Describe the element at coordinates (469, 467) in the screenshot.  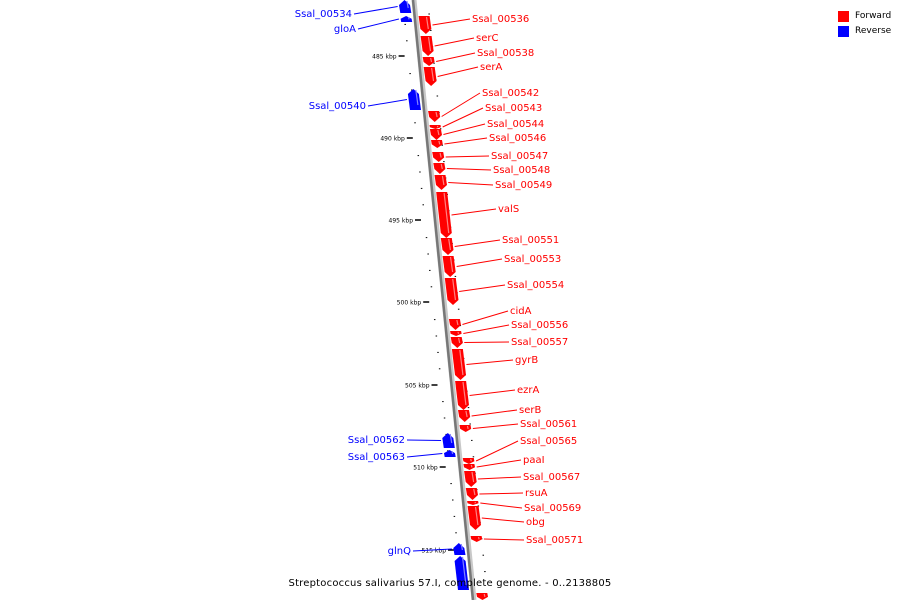
I see `gene-paai` at that location.